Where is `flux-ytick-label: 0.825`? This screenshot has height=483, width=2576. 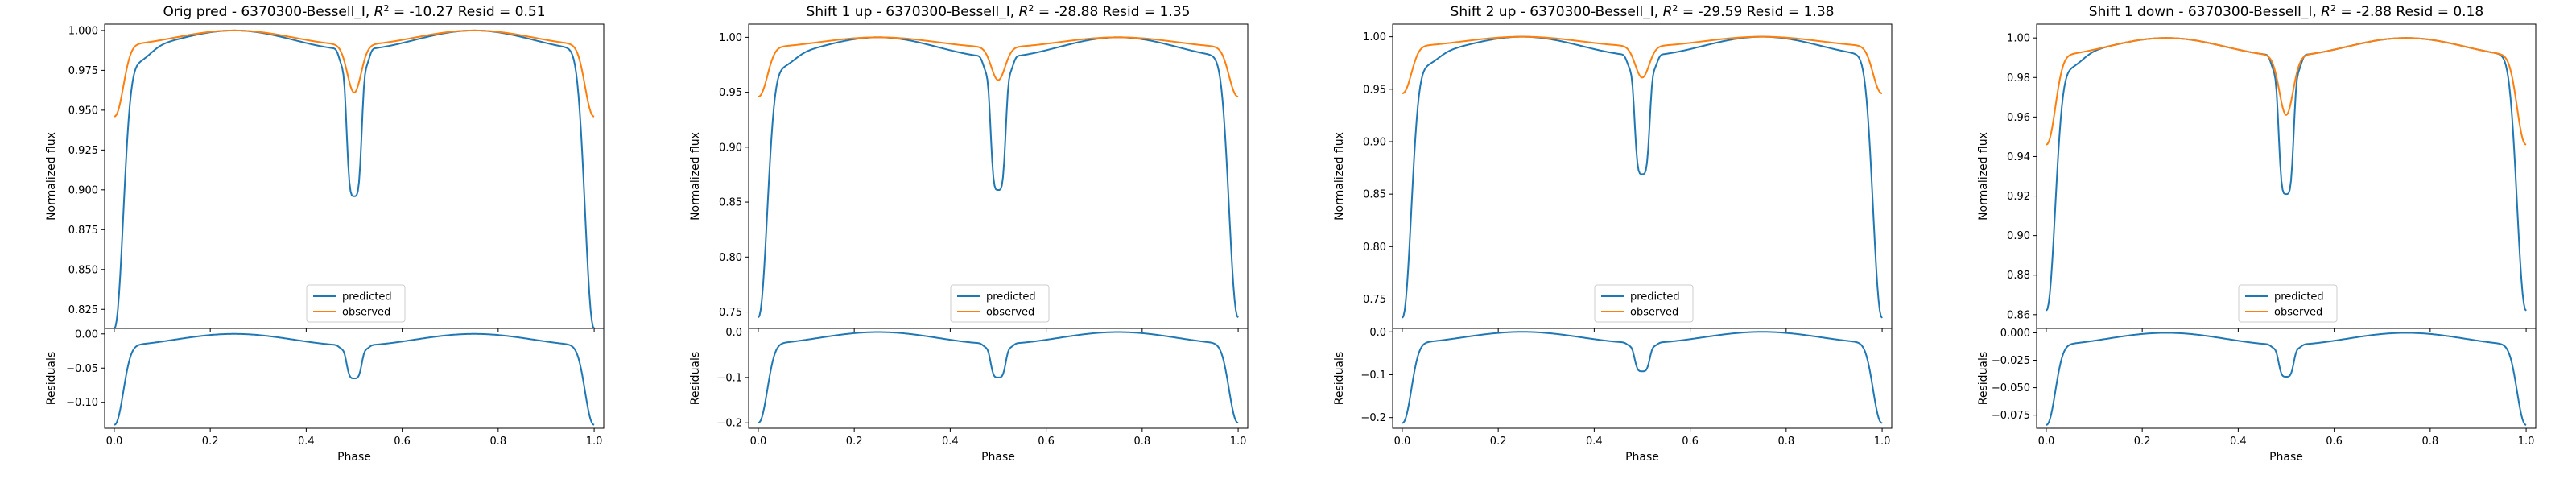
flux-ytick-label: 0.825 is located at coordinates (83, 310).